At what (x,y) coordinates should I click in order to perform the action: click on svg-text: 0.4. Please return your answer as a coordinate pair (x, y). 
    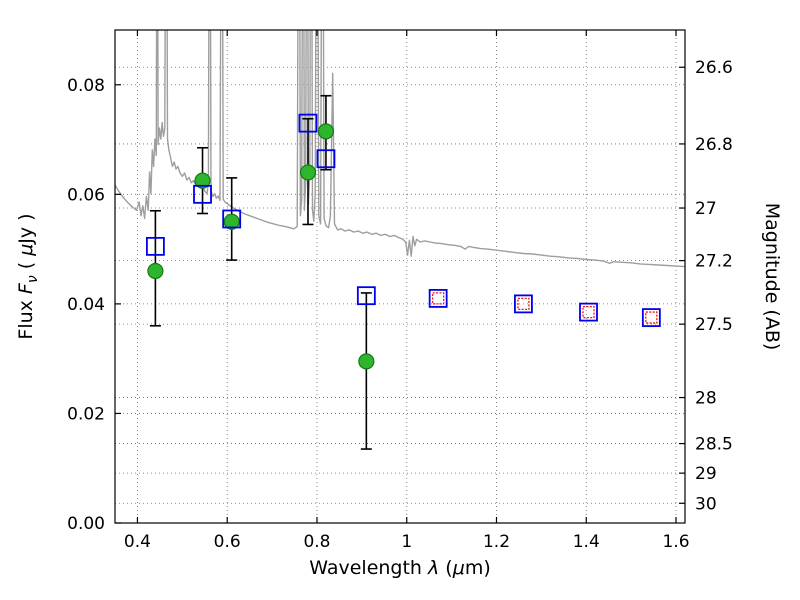
    Looking at the image, I should click on (137, 542).